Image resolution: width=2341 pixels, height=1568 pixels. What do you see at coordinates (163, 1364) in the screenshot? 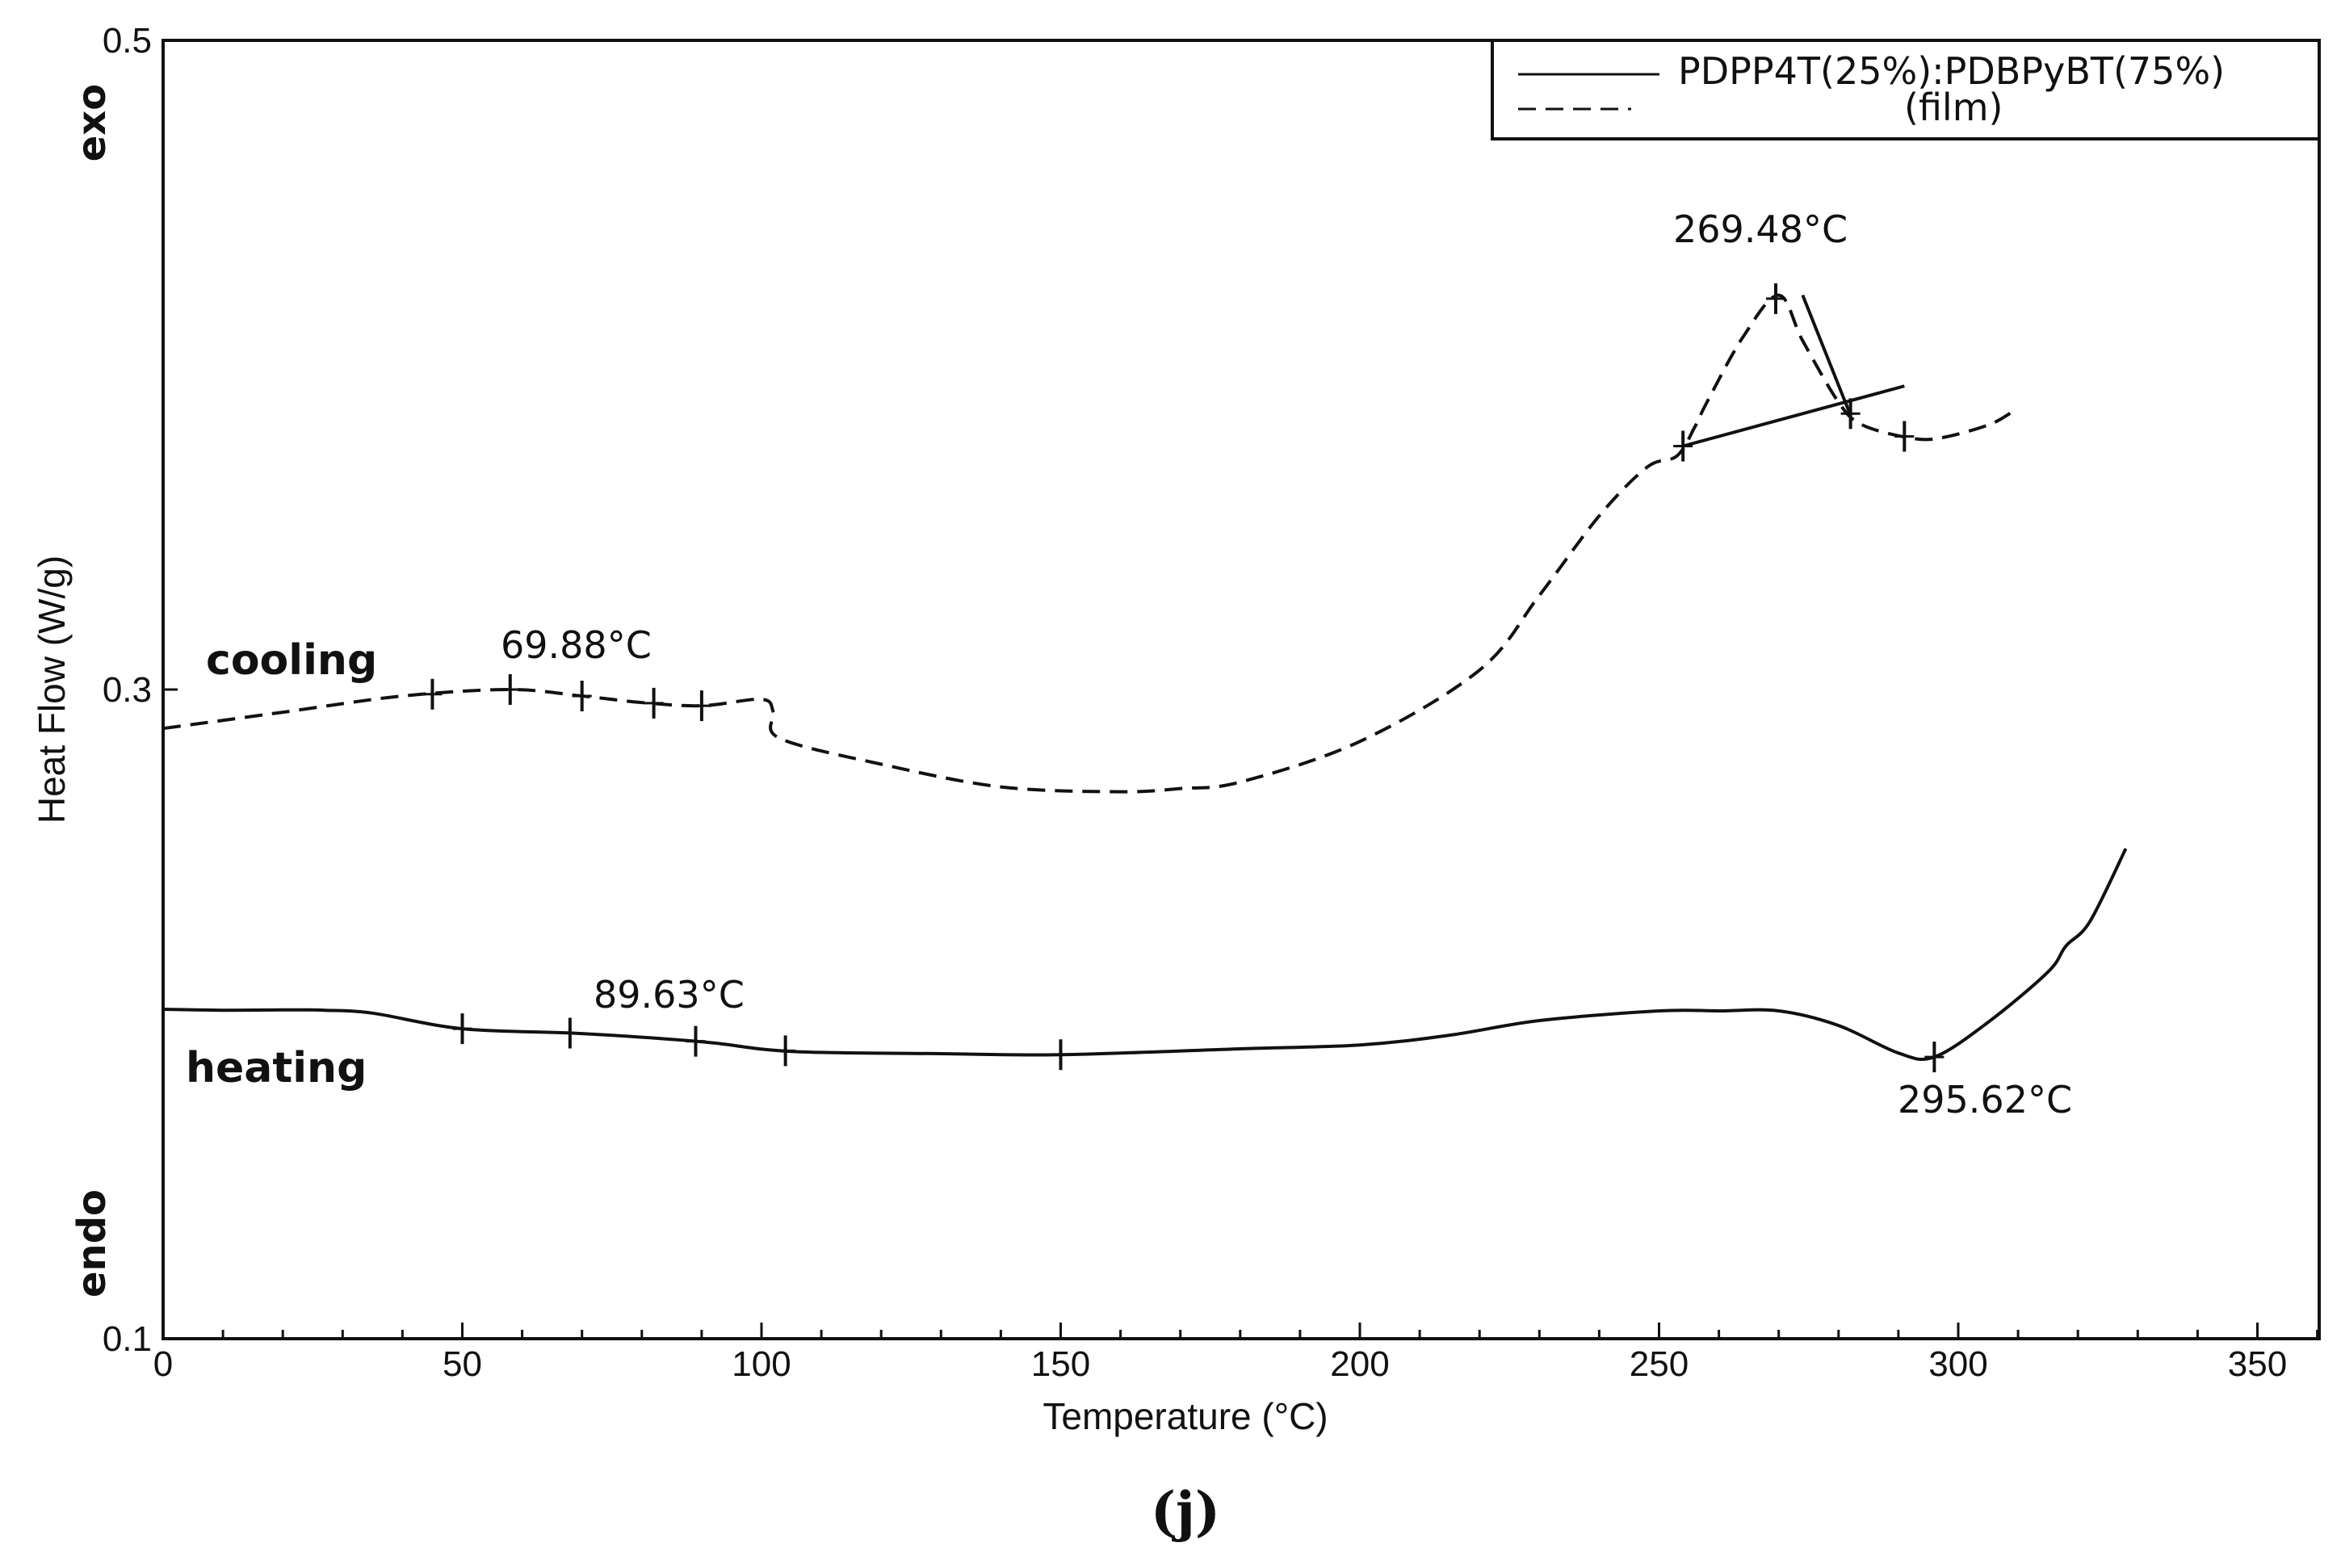
I see `x-tick-label: 0` at bounding box center [163, 1364].